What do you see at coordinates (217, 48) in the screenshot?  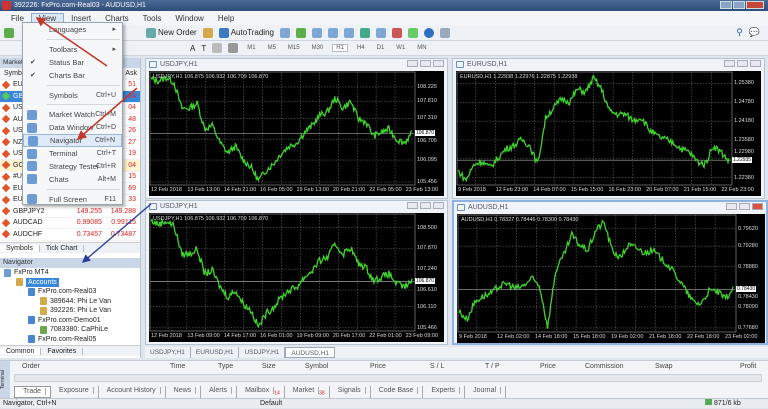 I see `fibonacci-icon` at bounding box center [217, 48].